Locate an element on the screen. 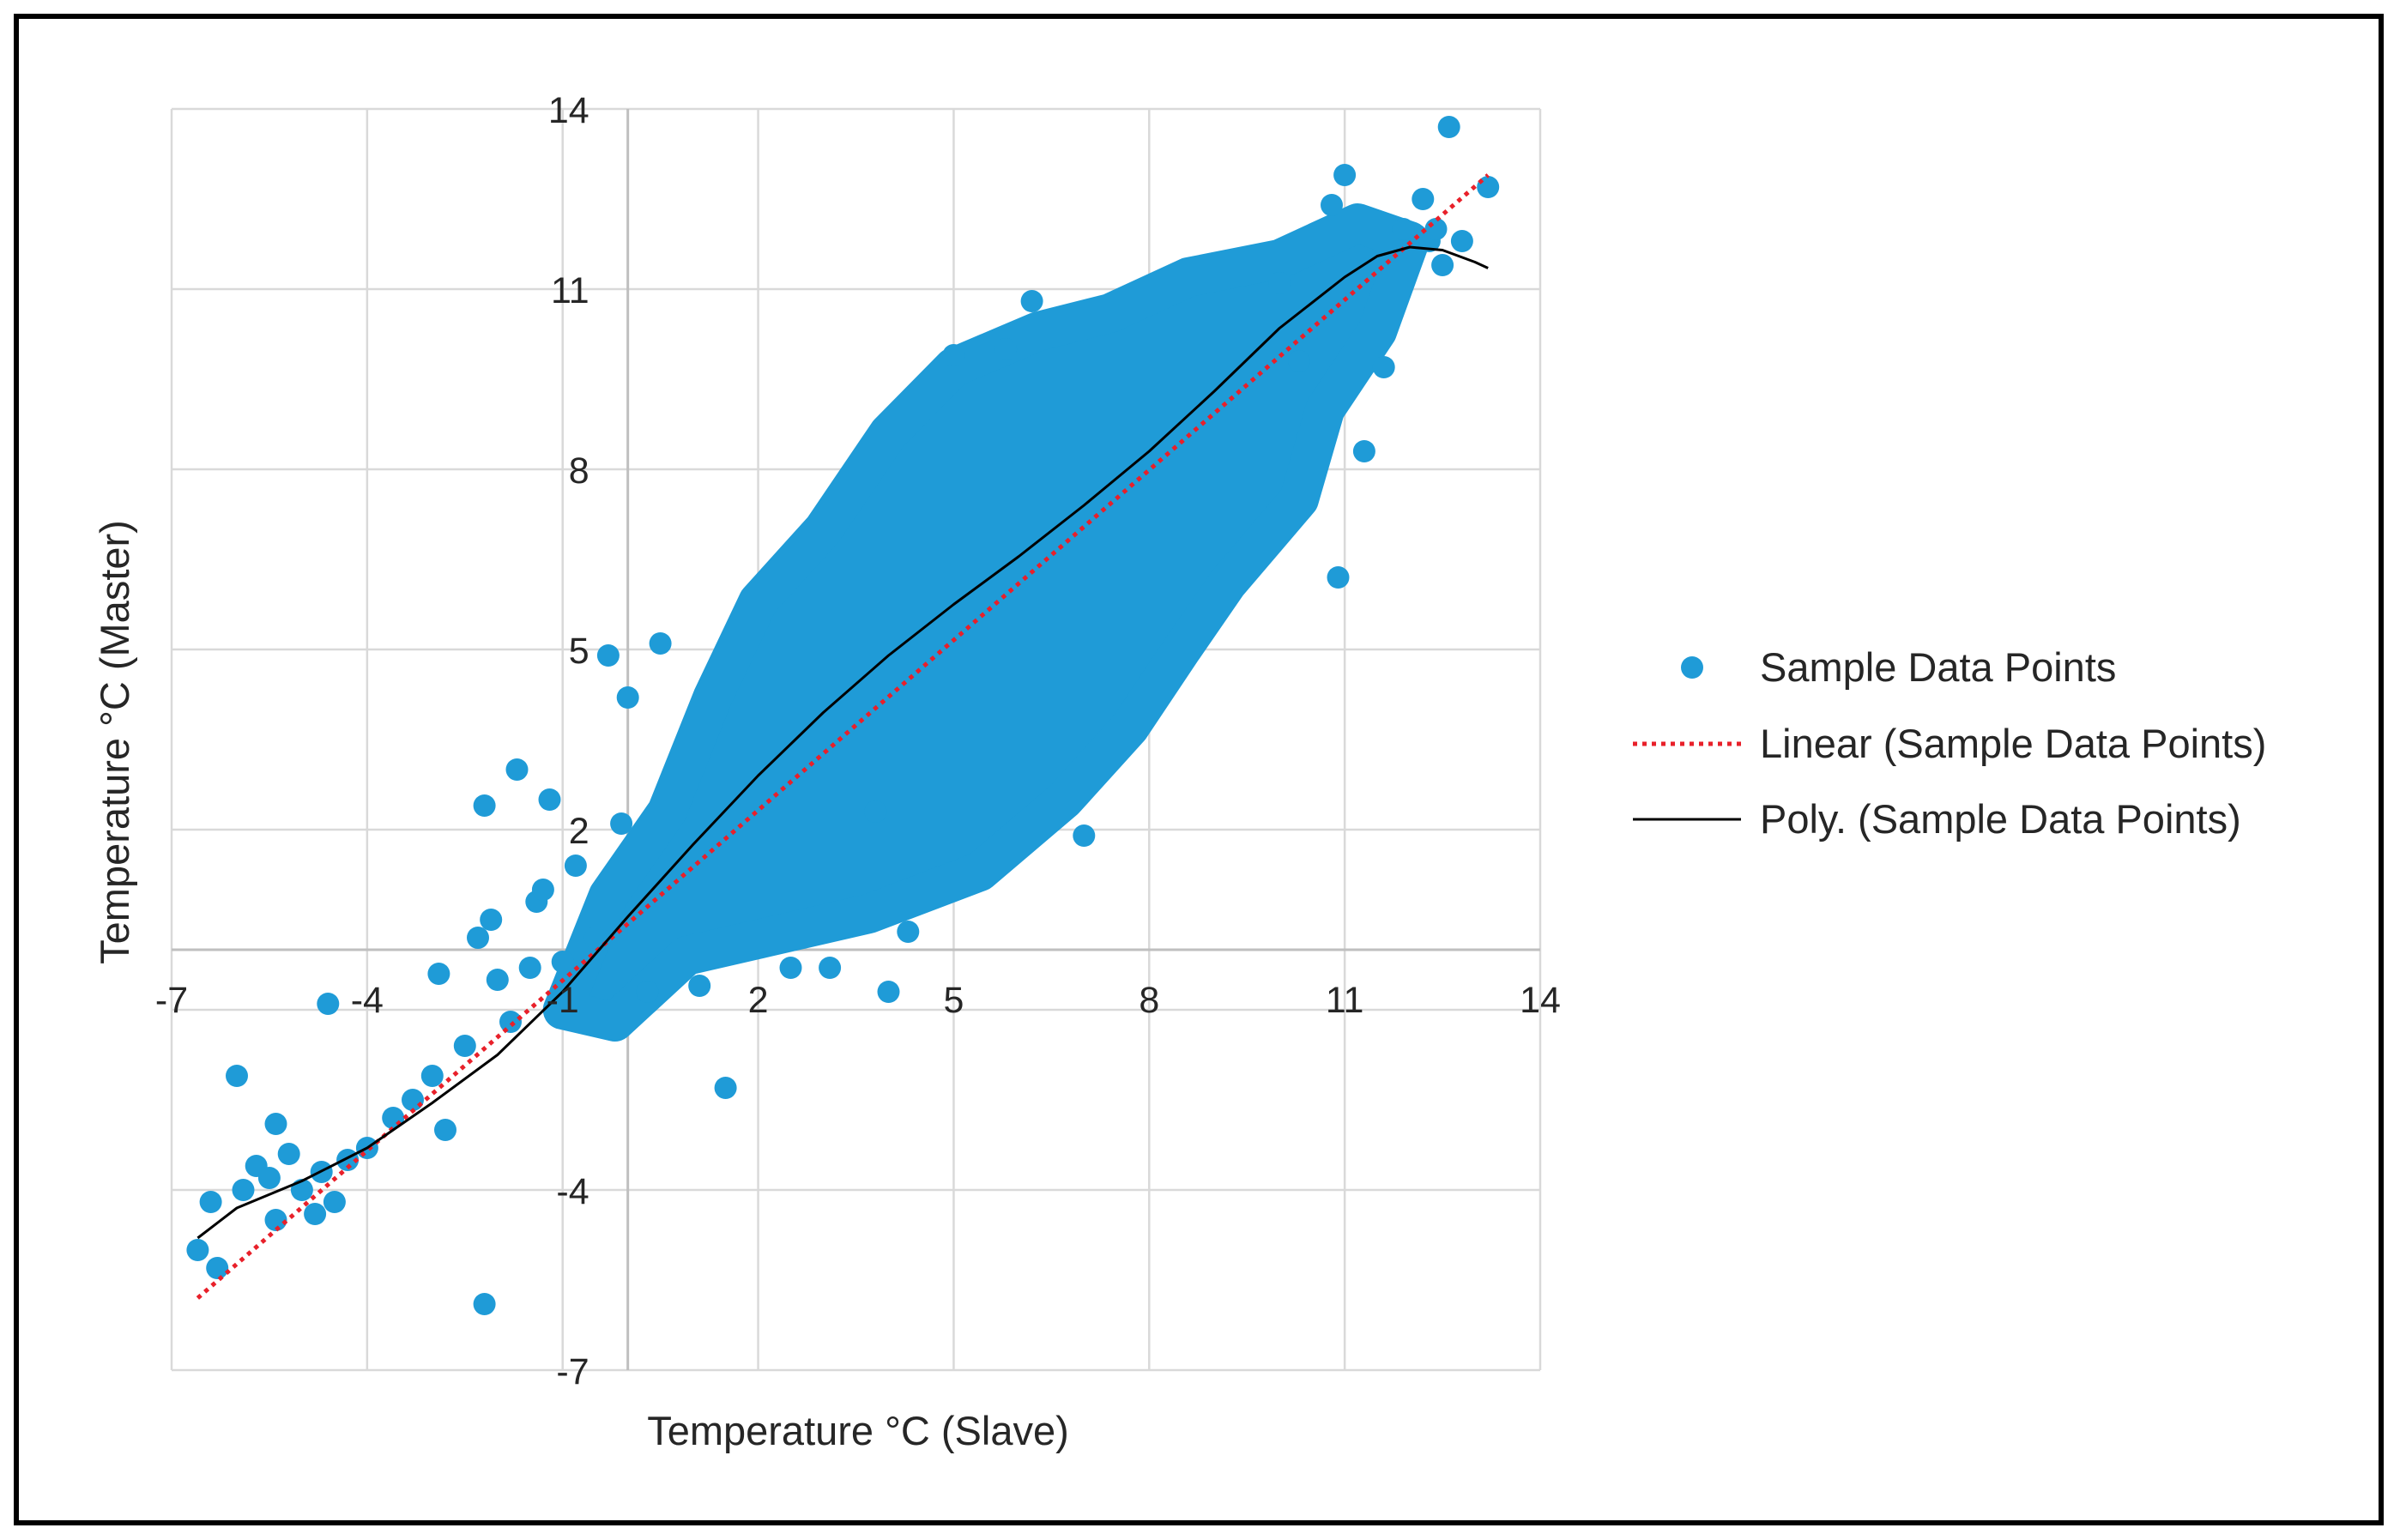 The image size is (2406, 1540). x-axis-title: Temperature °C (Slave) is located at coordinates (858, 1430).